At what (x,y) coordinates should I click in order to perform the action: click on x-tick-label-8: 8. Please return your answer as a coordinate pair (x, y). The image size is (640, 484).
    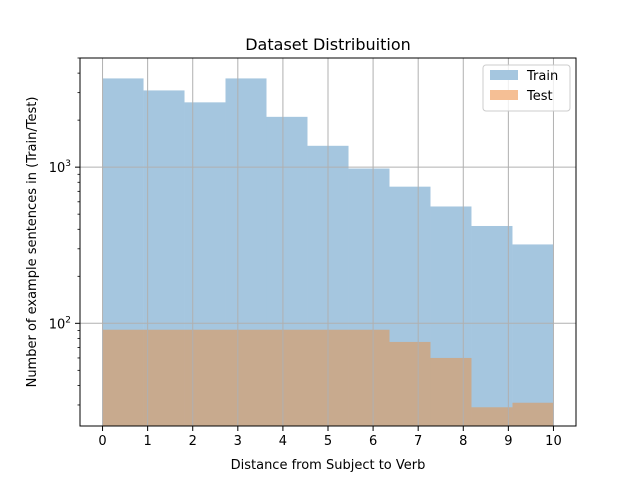
    Looking at the image, I should click on (463, 441).